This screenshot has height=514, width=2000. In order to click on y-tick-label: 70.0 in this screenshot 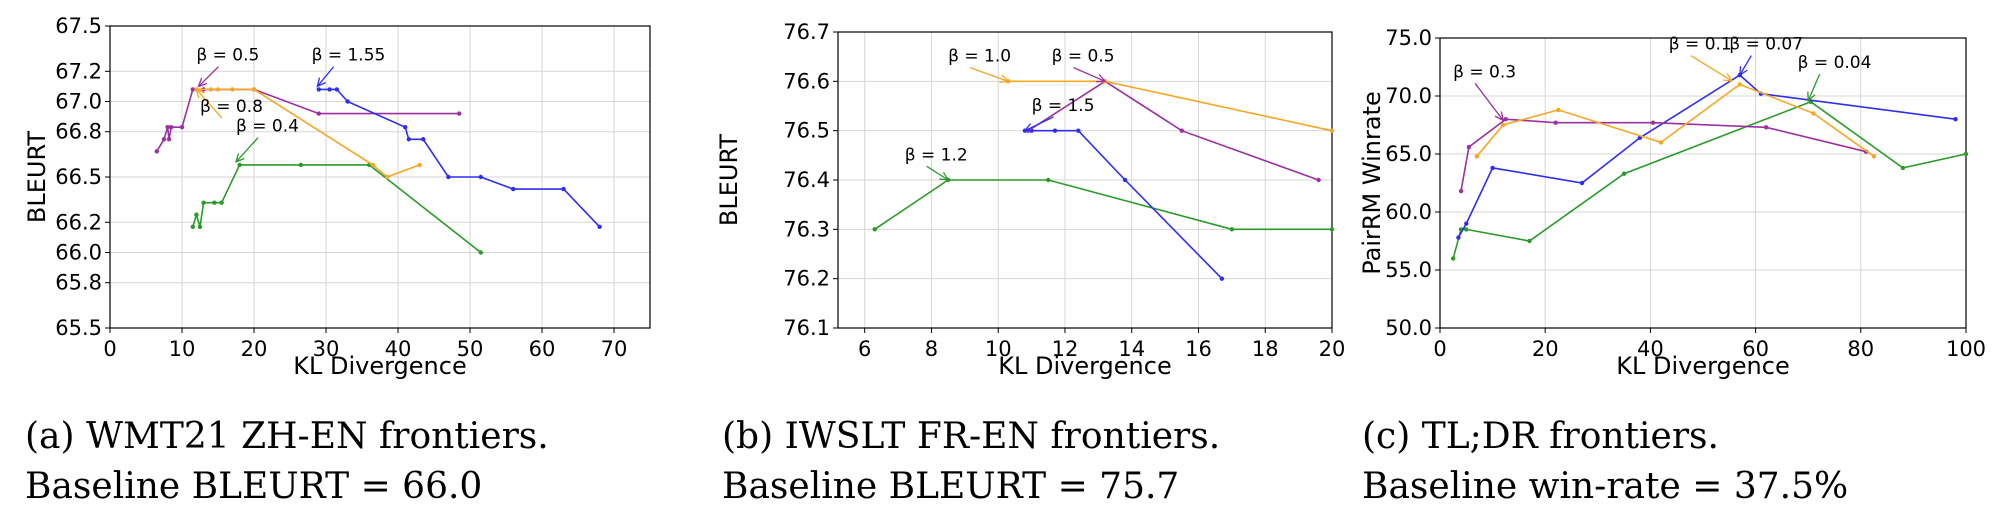, I will do `click(1408, 96)`.